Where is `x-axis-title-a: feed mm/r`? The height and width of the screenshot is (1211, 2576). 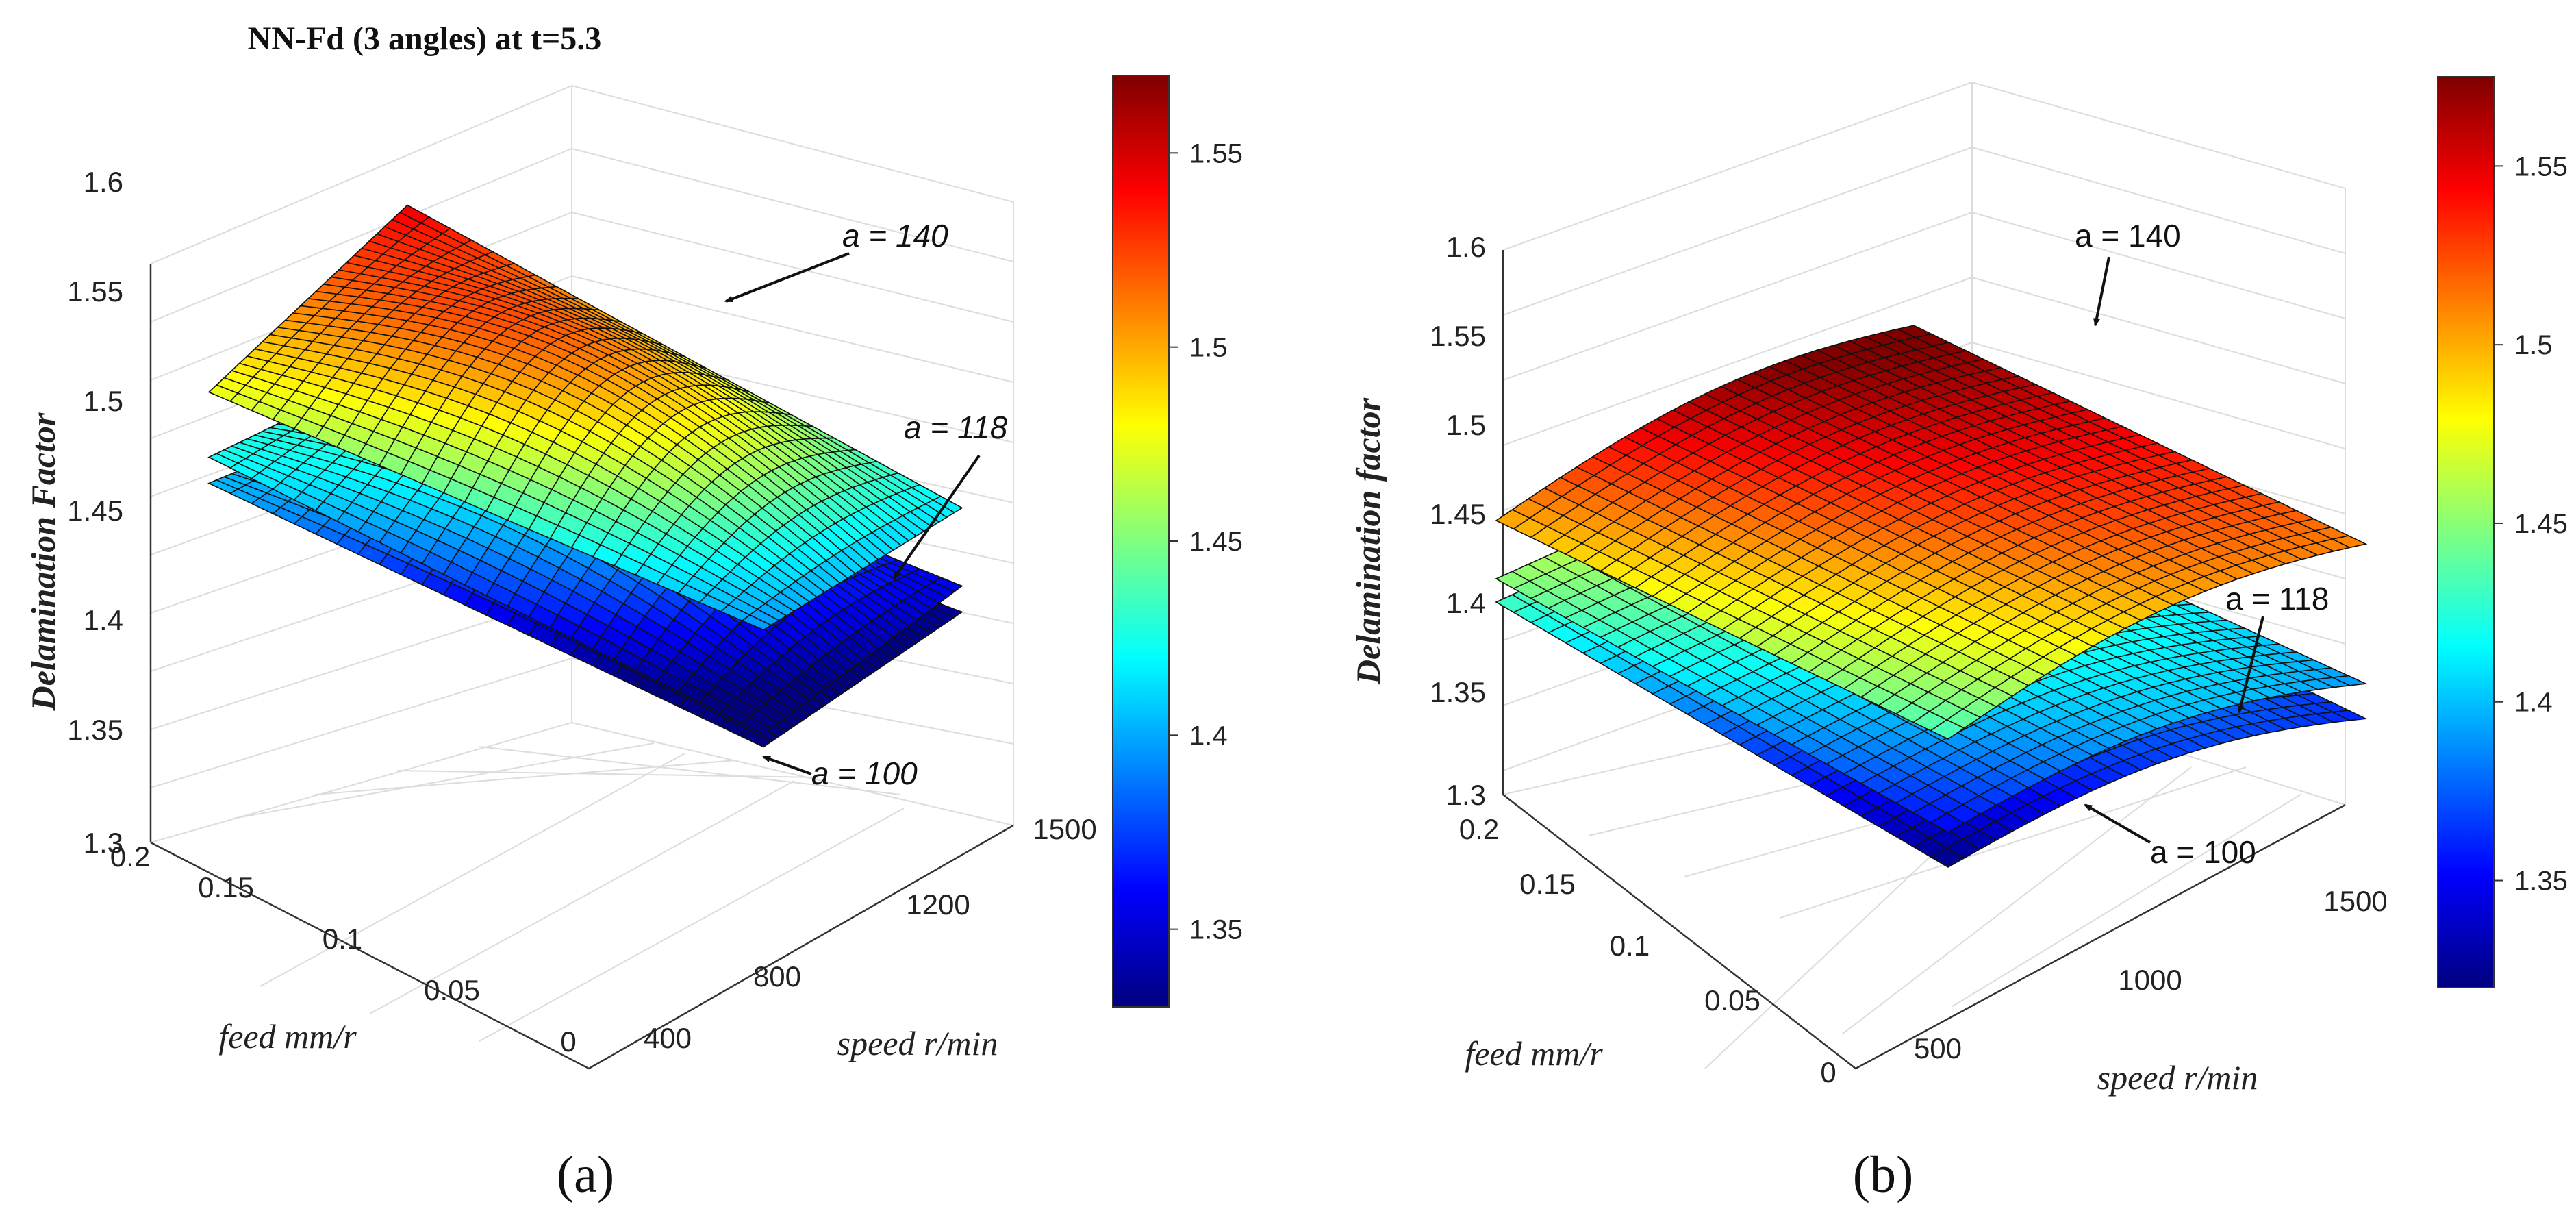
x-axis-title-a: feed mm/r is located at coordinates (287, 1036).